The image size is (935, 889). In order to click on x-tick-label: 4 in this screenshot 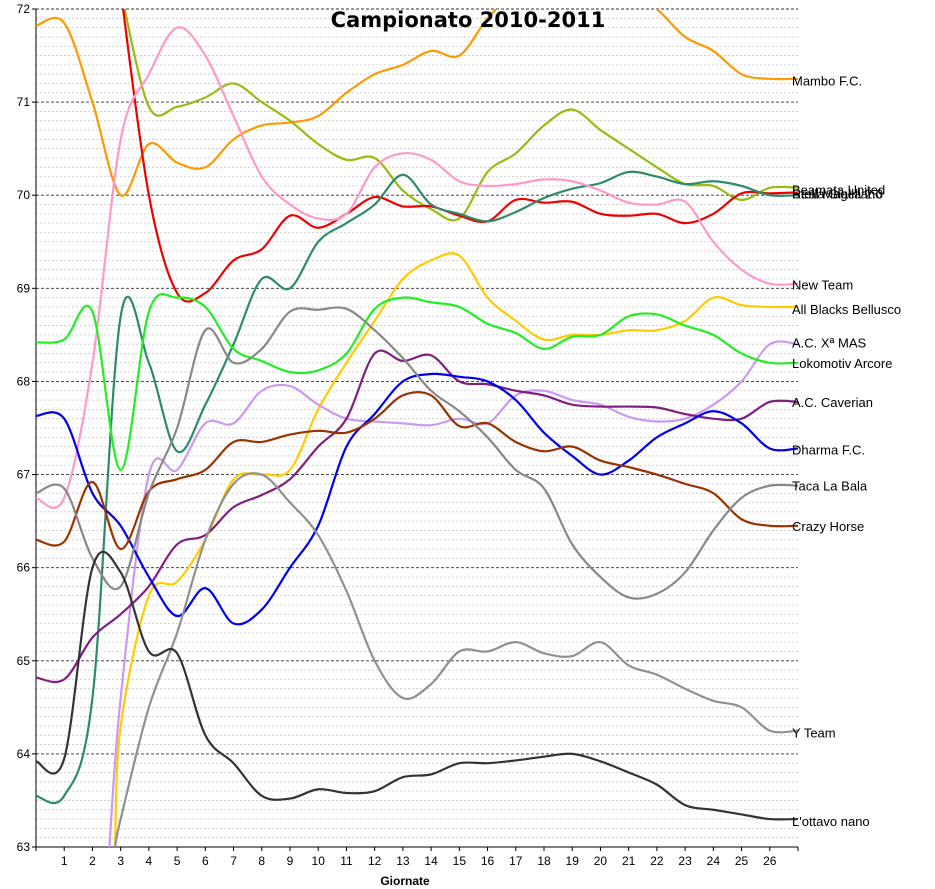, I will do `click(149, 861)`.